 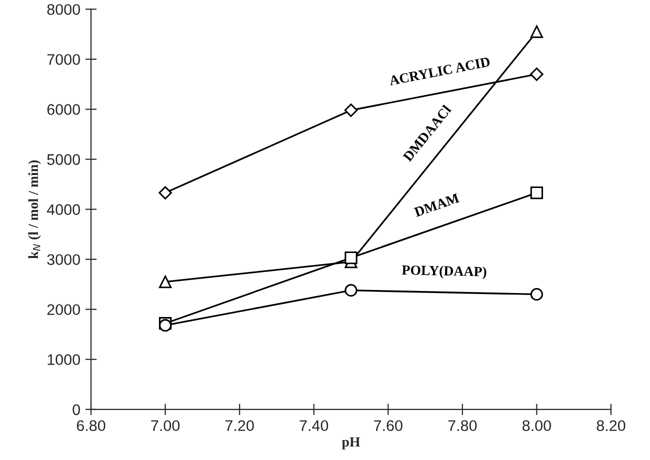 I want to click on y-tick-label: 7000, so click(x=63, y=59).